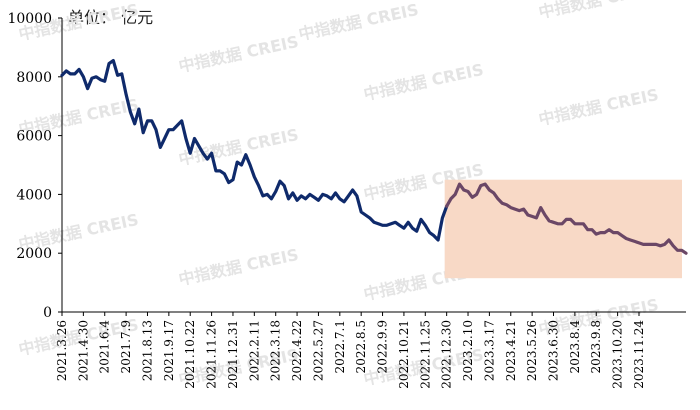  Describe the element at coordinates (297, 350) in the screenshot. I see `x-tick-label: 2022.4.22` at that location.